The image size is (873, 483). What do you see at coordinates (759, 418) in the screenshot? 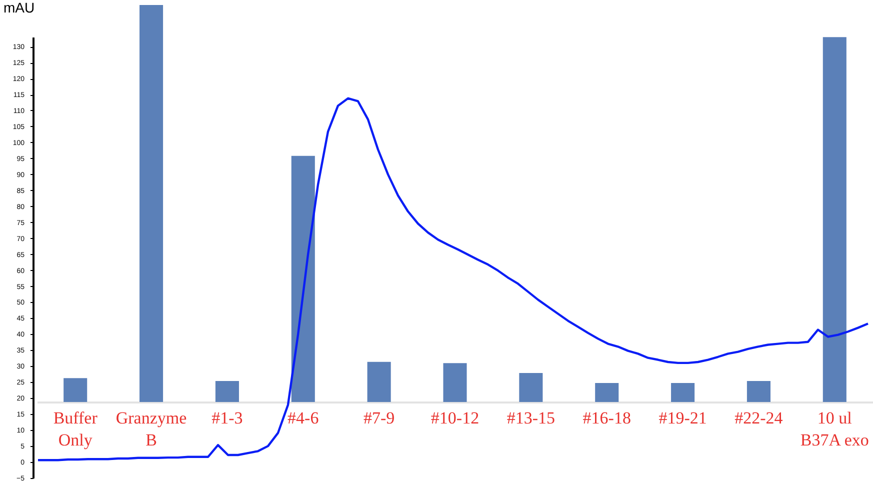
I see `x-tick-label: #22-24` at bounding box center [759, 418].